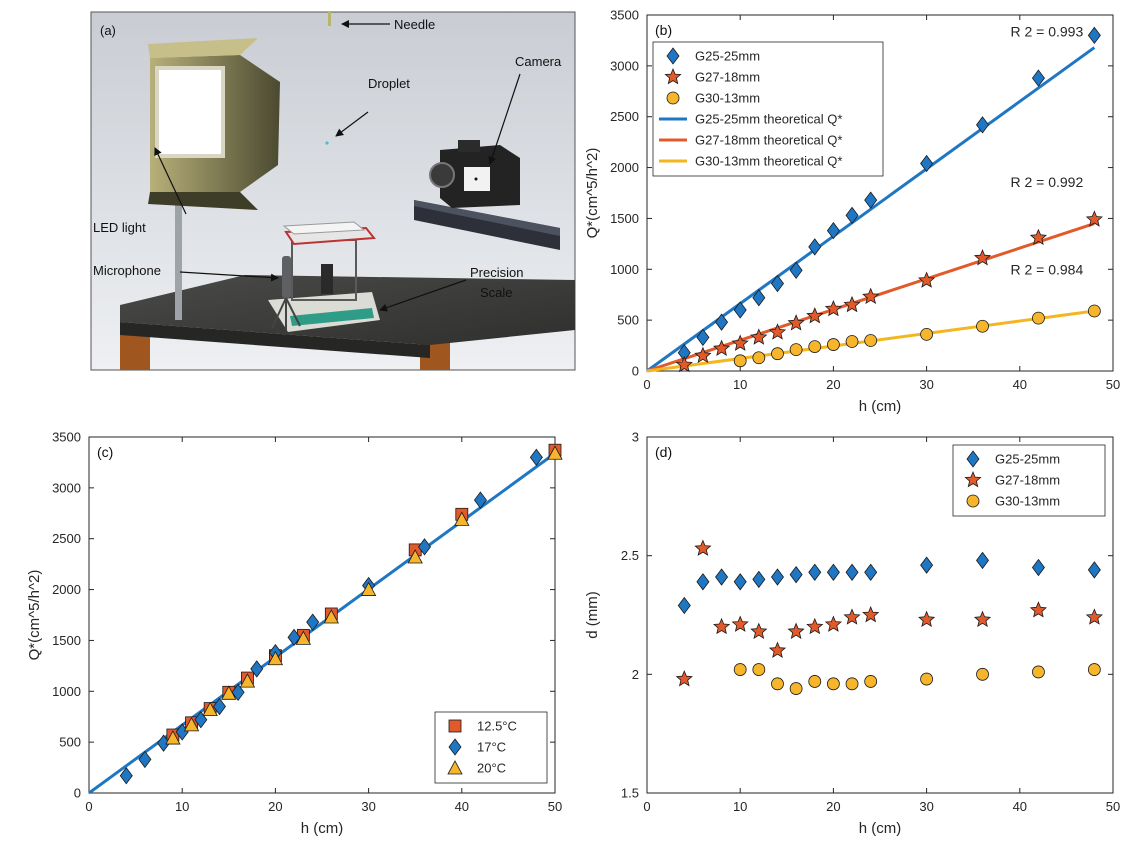 The height and width of the screenshot is (850, 1129). Describe the element at coordinates (462, 806) in the screenshot. I see `x-tick-label: 40` at that location.